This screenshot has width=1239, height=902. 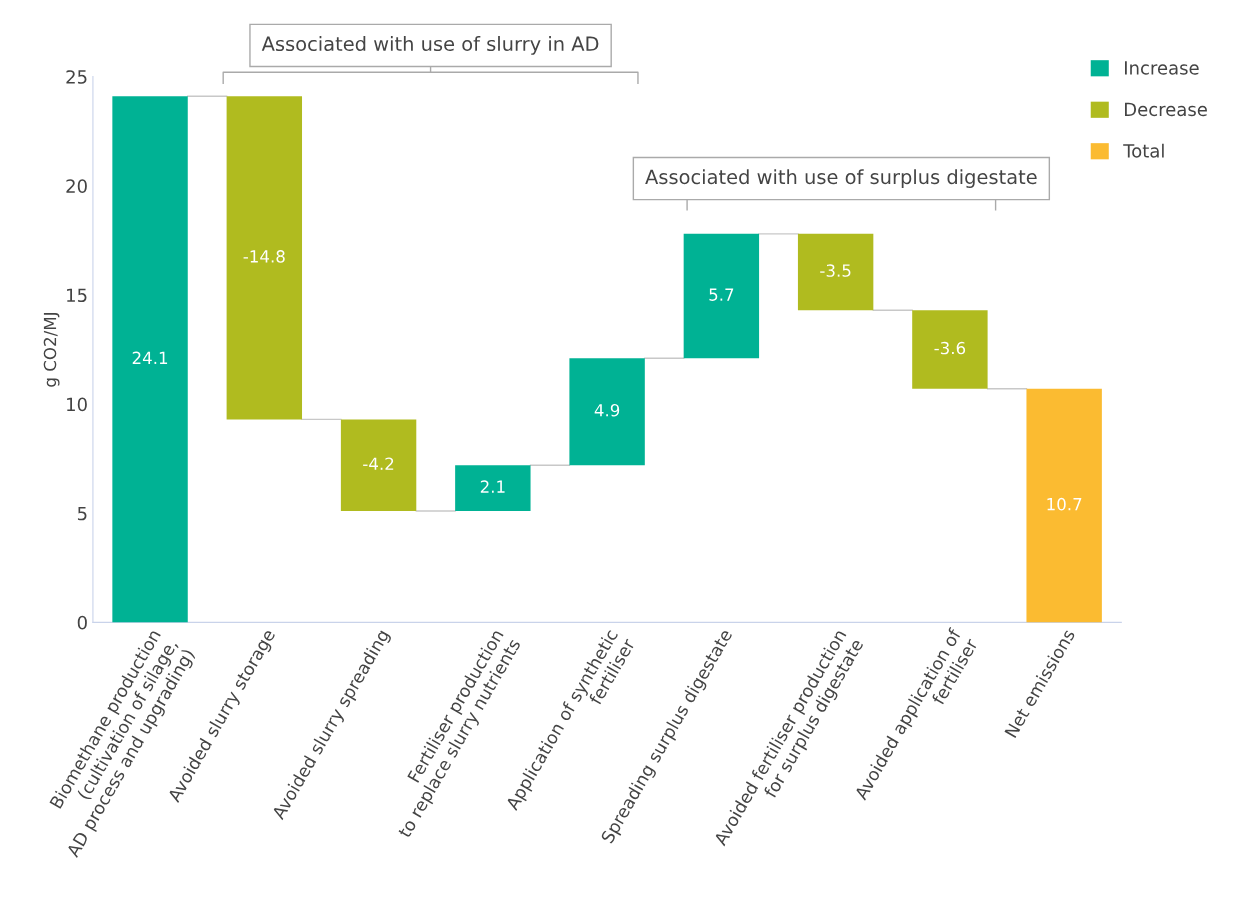 What do you see at coordinates (1166, 109) in the screenshot?
I see `legend-label: Decrease` at bounding box center [1166, 109].